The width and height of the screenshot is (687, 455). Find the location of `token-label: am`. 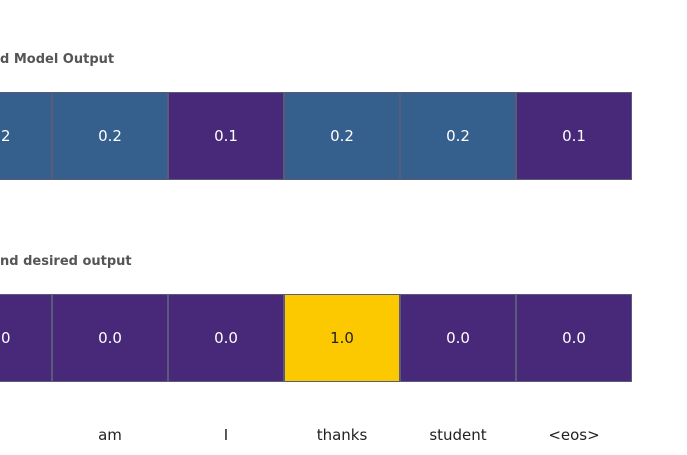

token-label: am is located at coordinates (110, 435).